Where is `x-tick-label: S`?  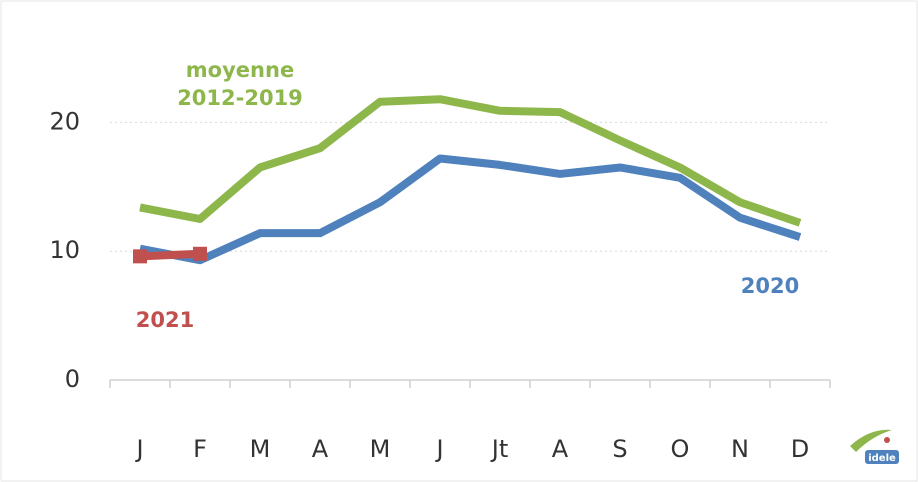 x-tick-label: S is located at coordinates (619, 449).